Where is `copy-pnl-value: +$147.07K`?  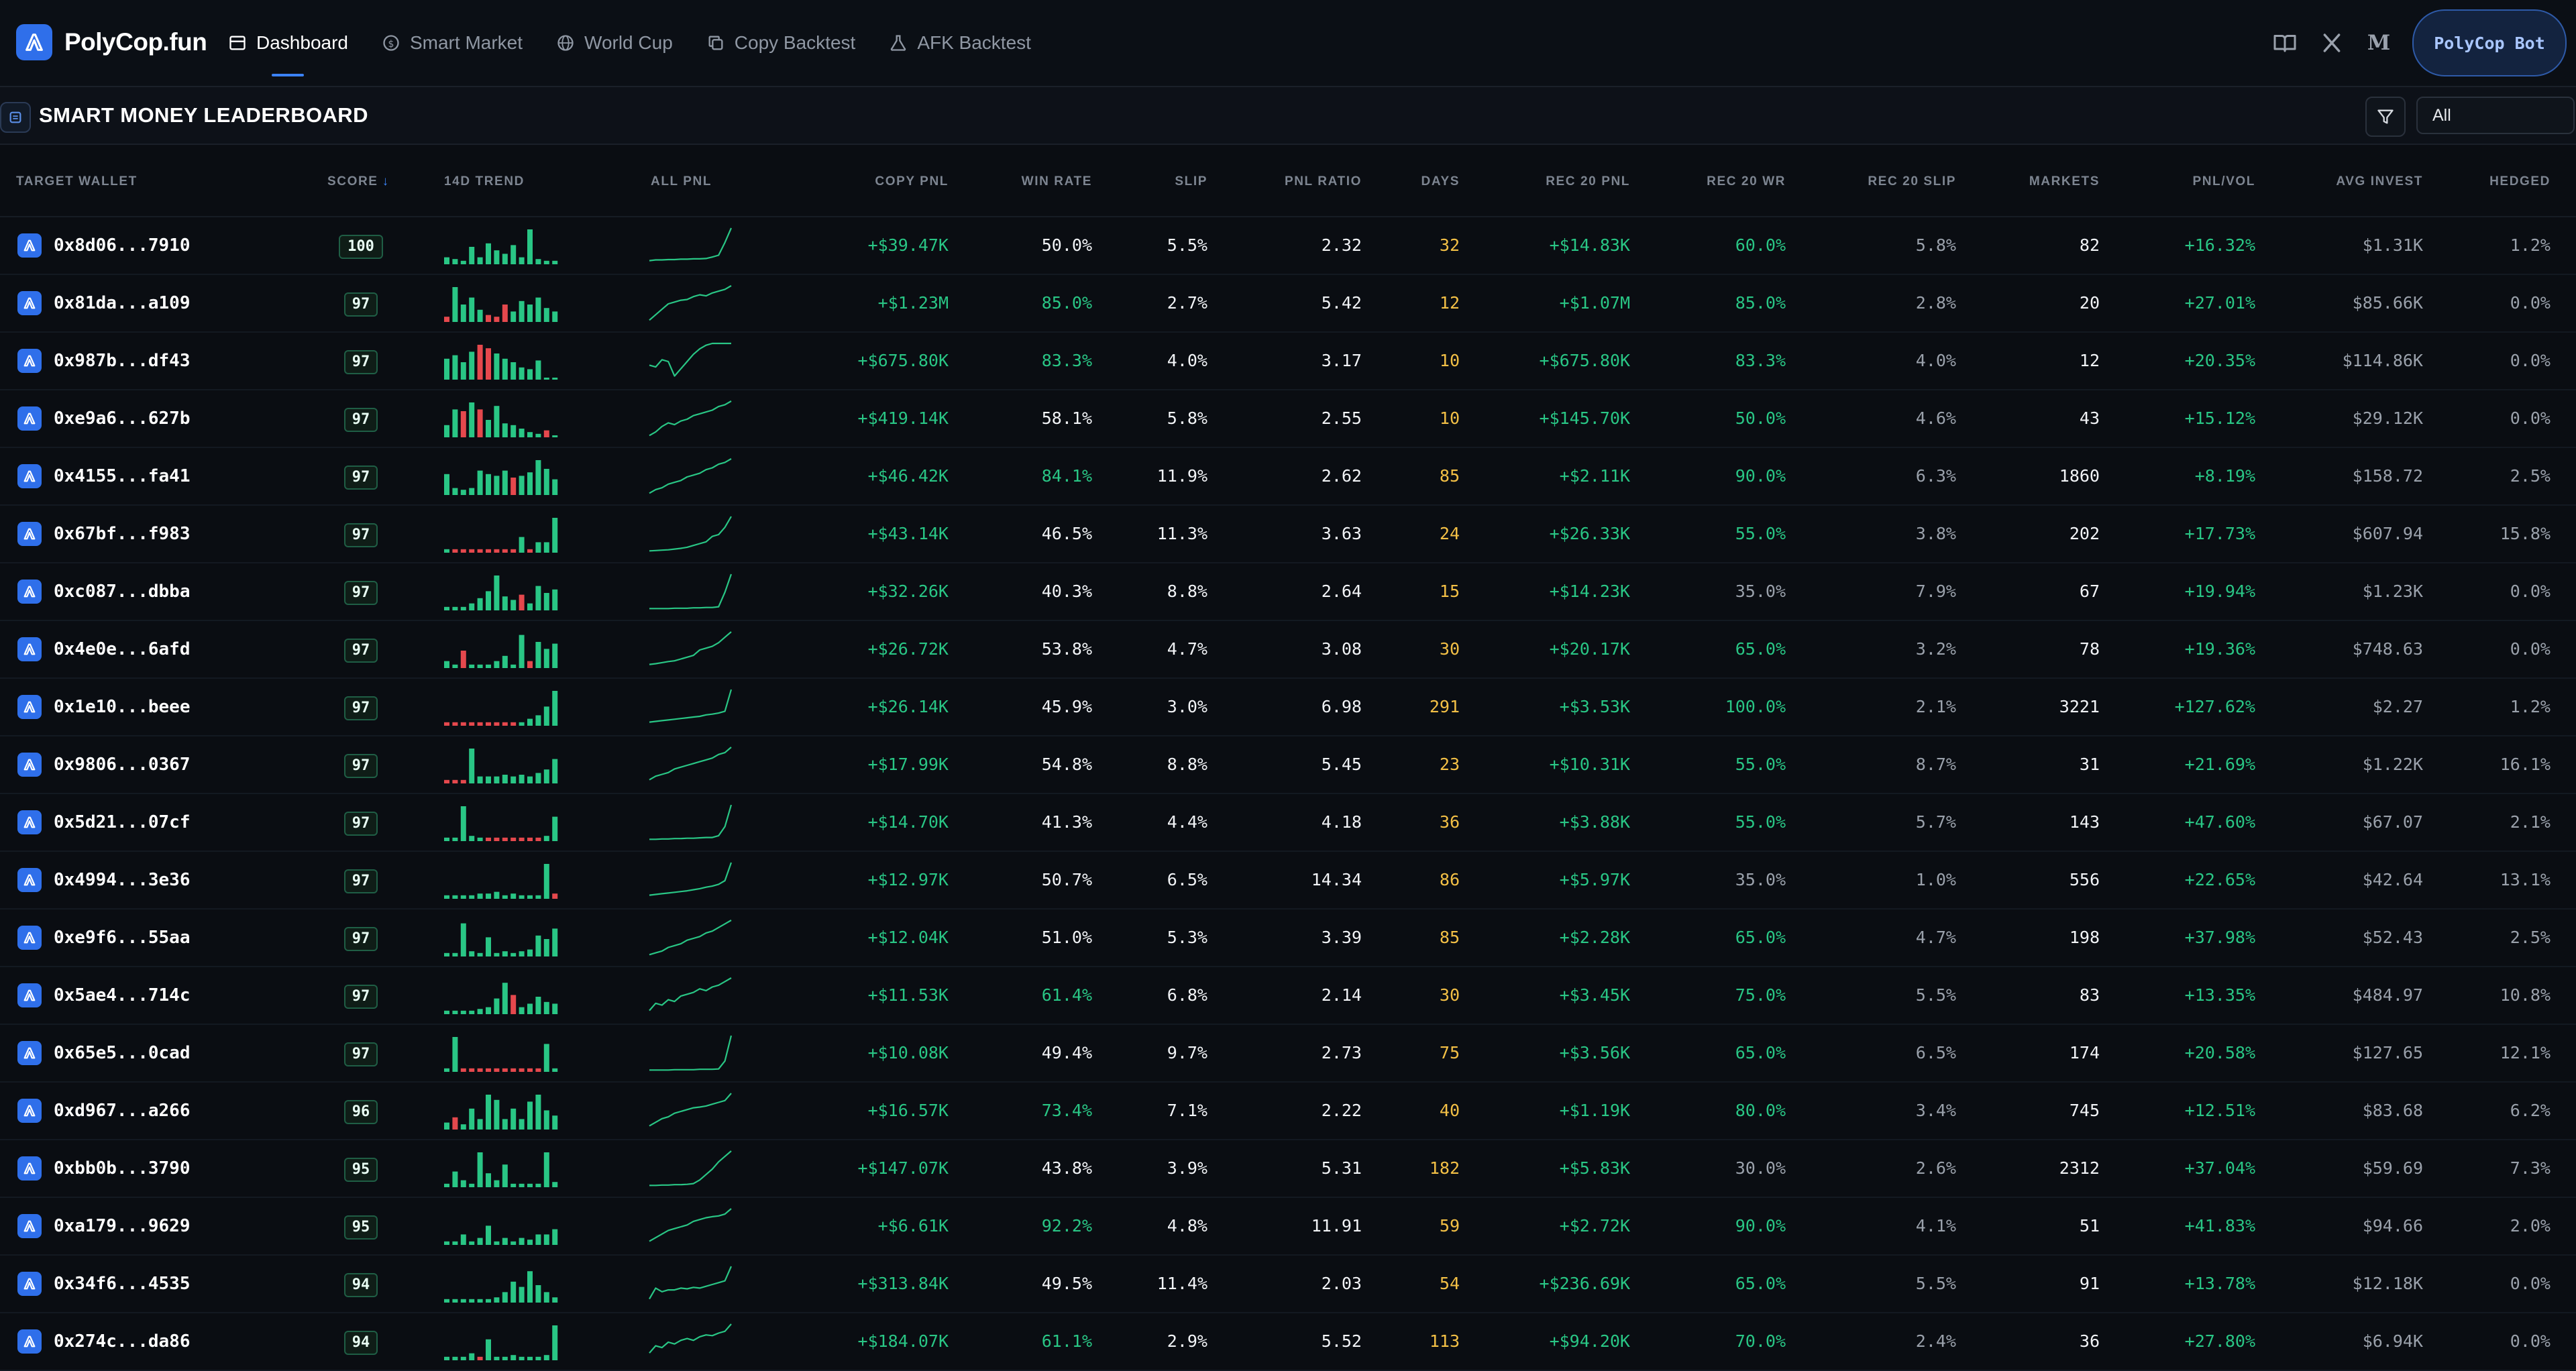 copy-pnl-value: +$147.07K is located at coordinates (903, 1168).